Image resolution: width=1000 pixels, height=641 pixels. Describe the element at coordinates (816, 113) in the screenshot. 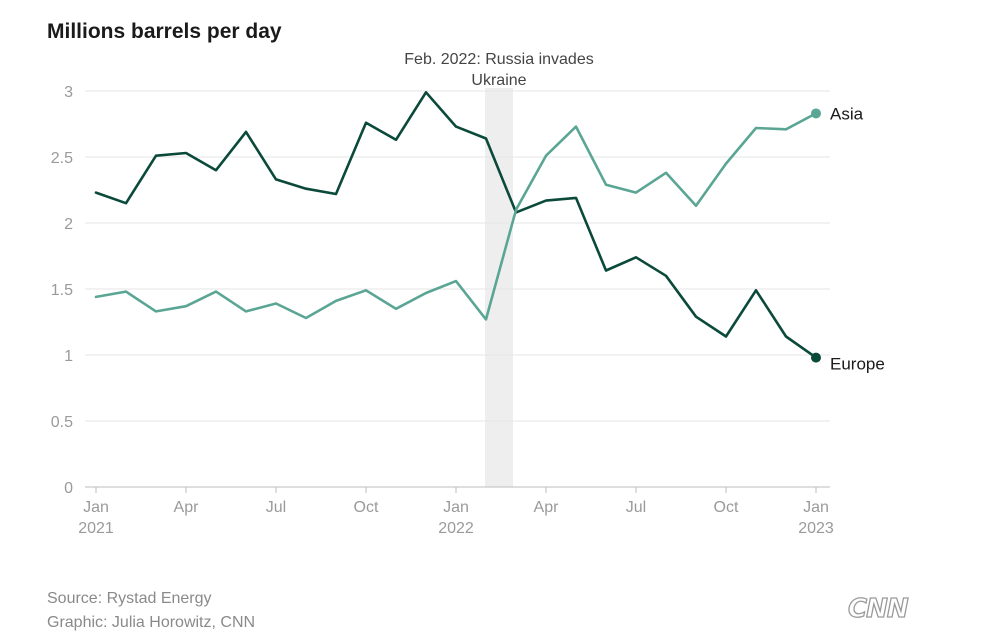

I see `series-end-point-asia` at that location.